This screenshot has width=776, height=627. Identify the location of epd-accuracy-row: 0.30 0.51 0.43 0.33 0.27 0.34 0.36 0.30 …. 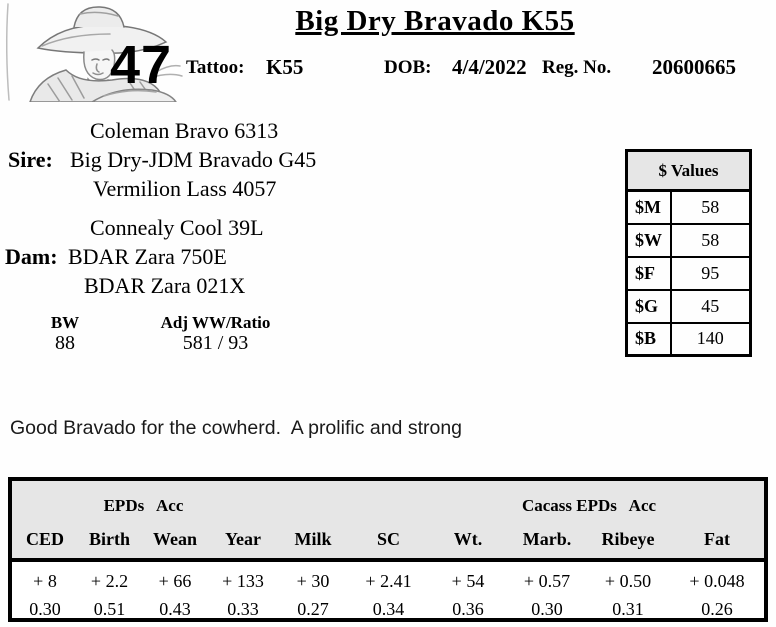
(388, 609).